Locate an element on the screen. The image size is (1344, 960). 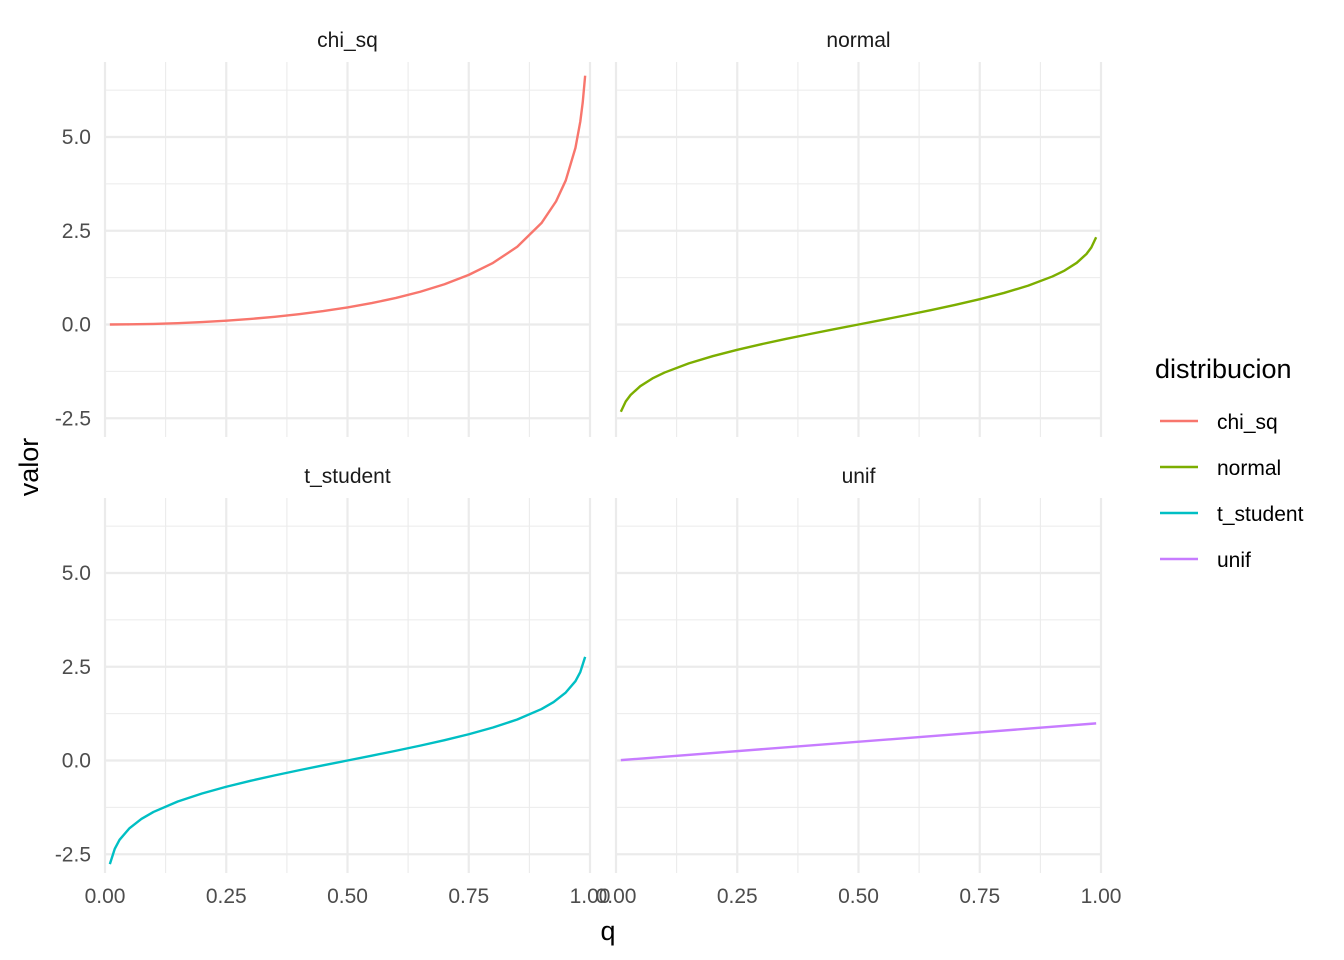
series-line-chi_sq is located at coordinates (348, 200).